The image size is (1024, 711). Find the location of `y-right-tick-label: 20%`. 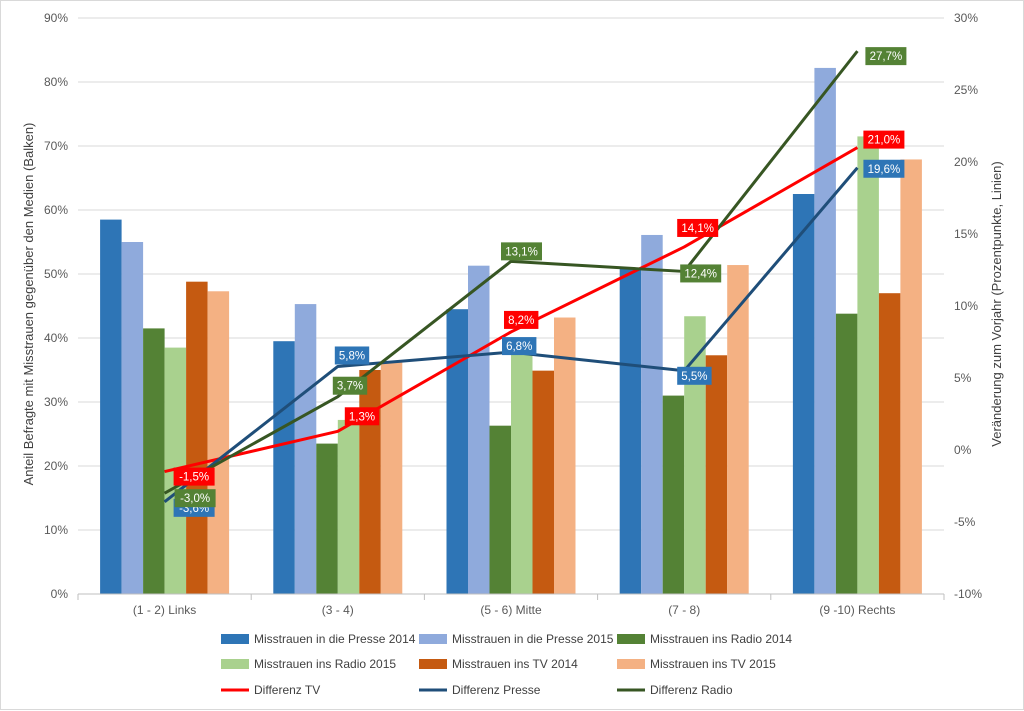

y-right-tick-label: 20% is located at coordinates (966, 162).